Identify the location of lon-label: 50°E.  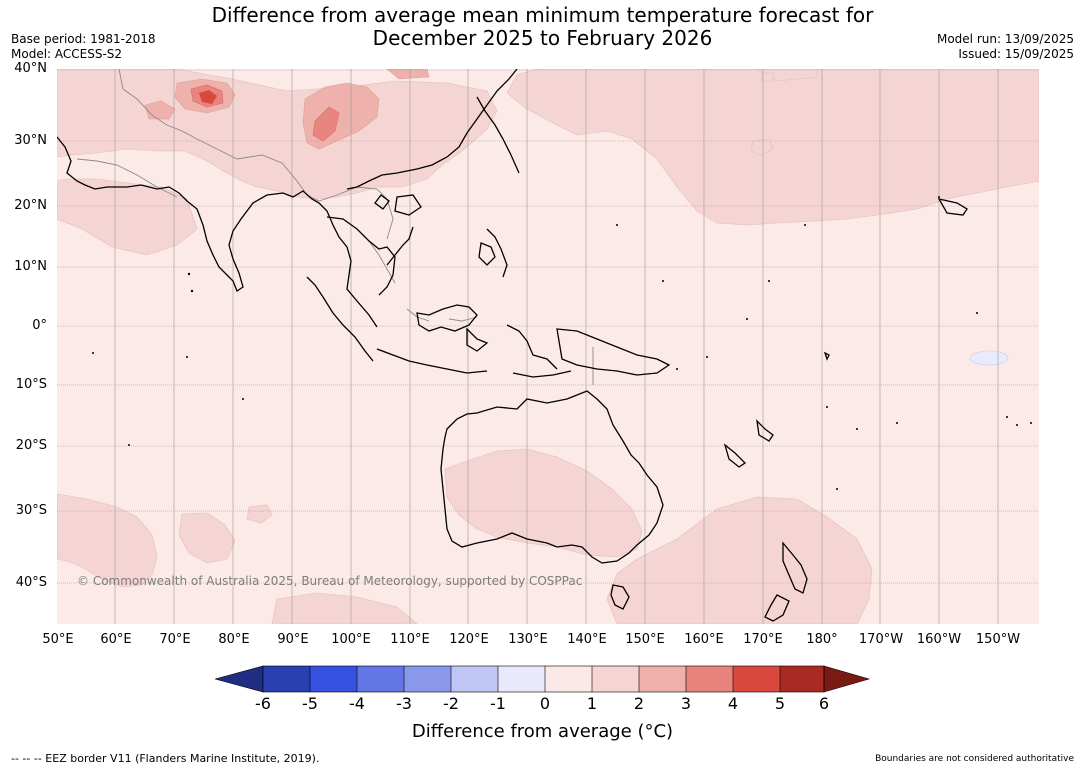
(58, 639).